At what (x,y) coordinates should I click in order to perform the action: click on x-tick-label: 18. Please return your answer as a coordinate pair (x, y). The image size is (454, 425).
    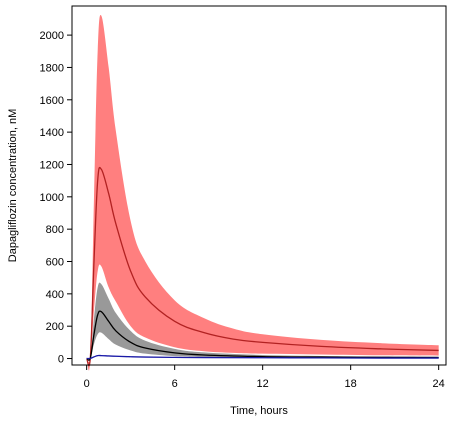
    Looking at the image, I should click on (351, 384).